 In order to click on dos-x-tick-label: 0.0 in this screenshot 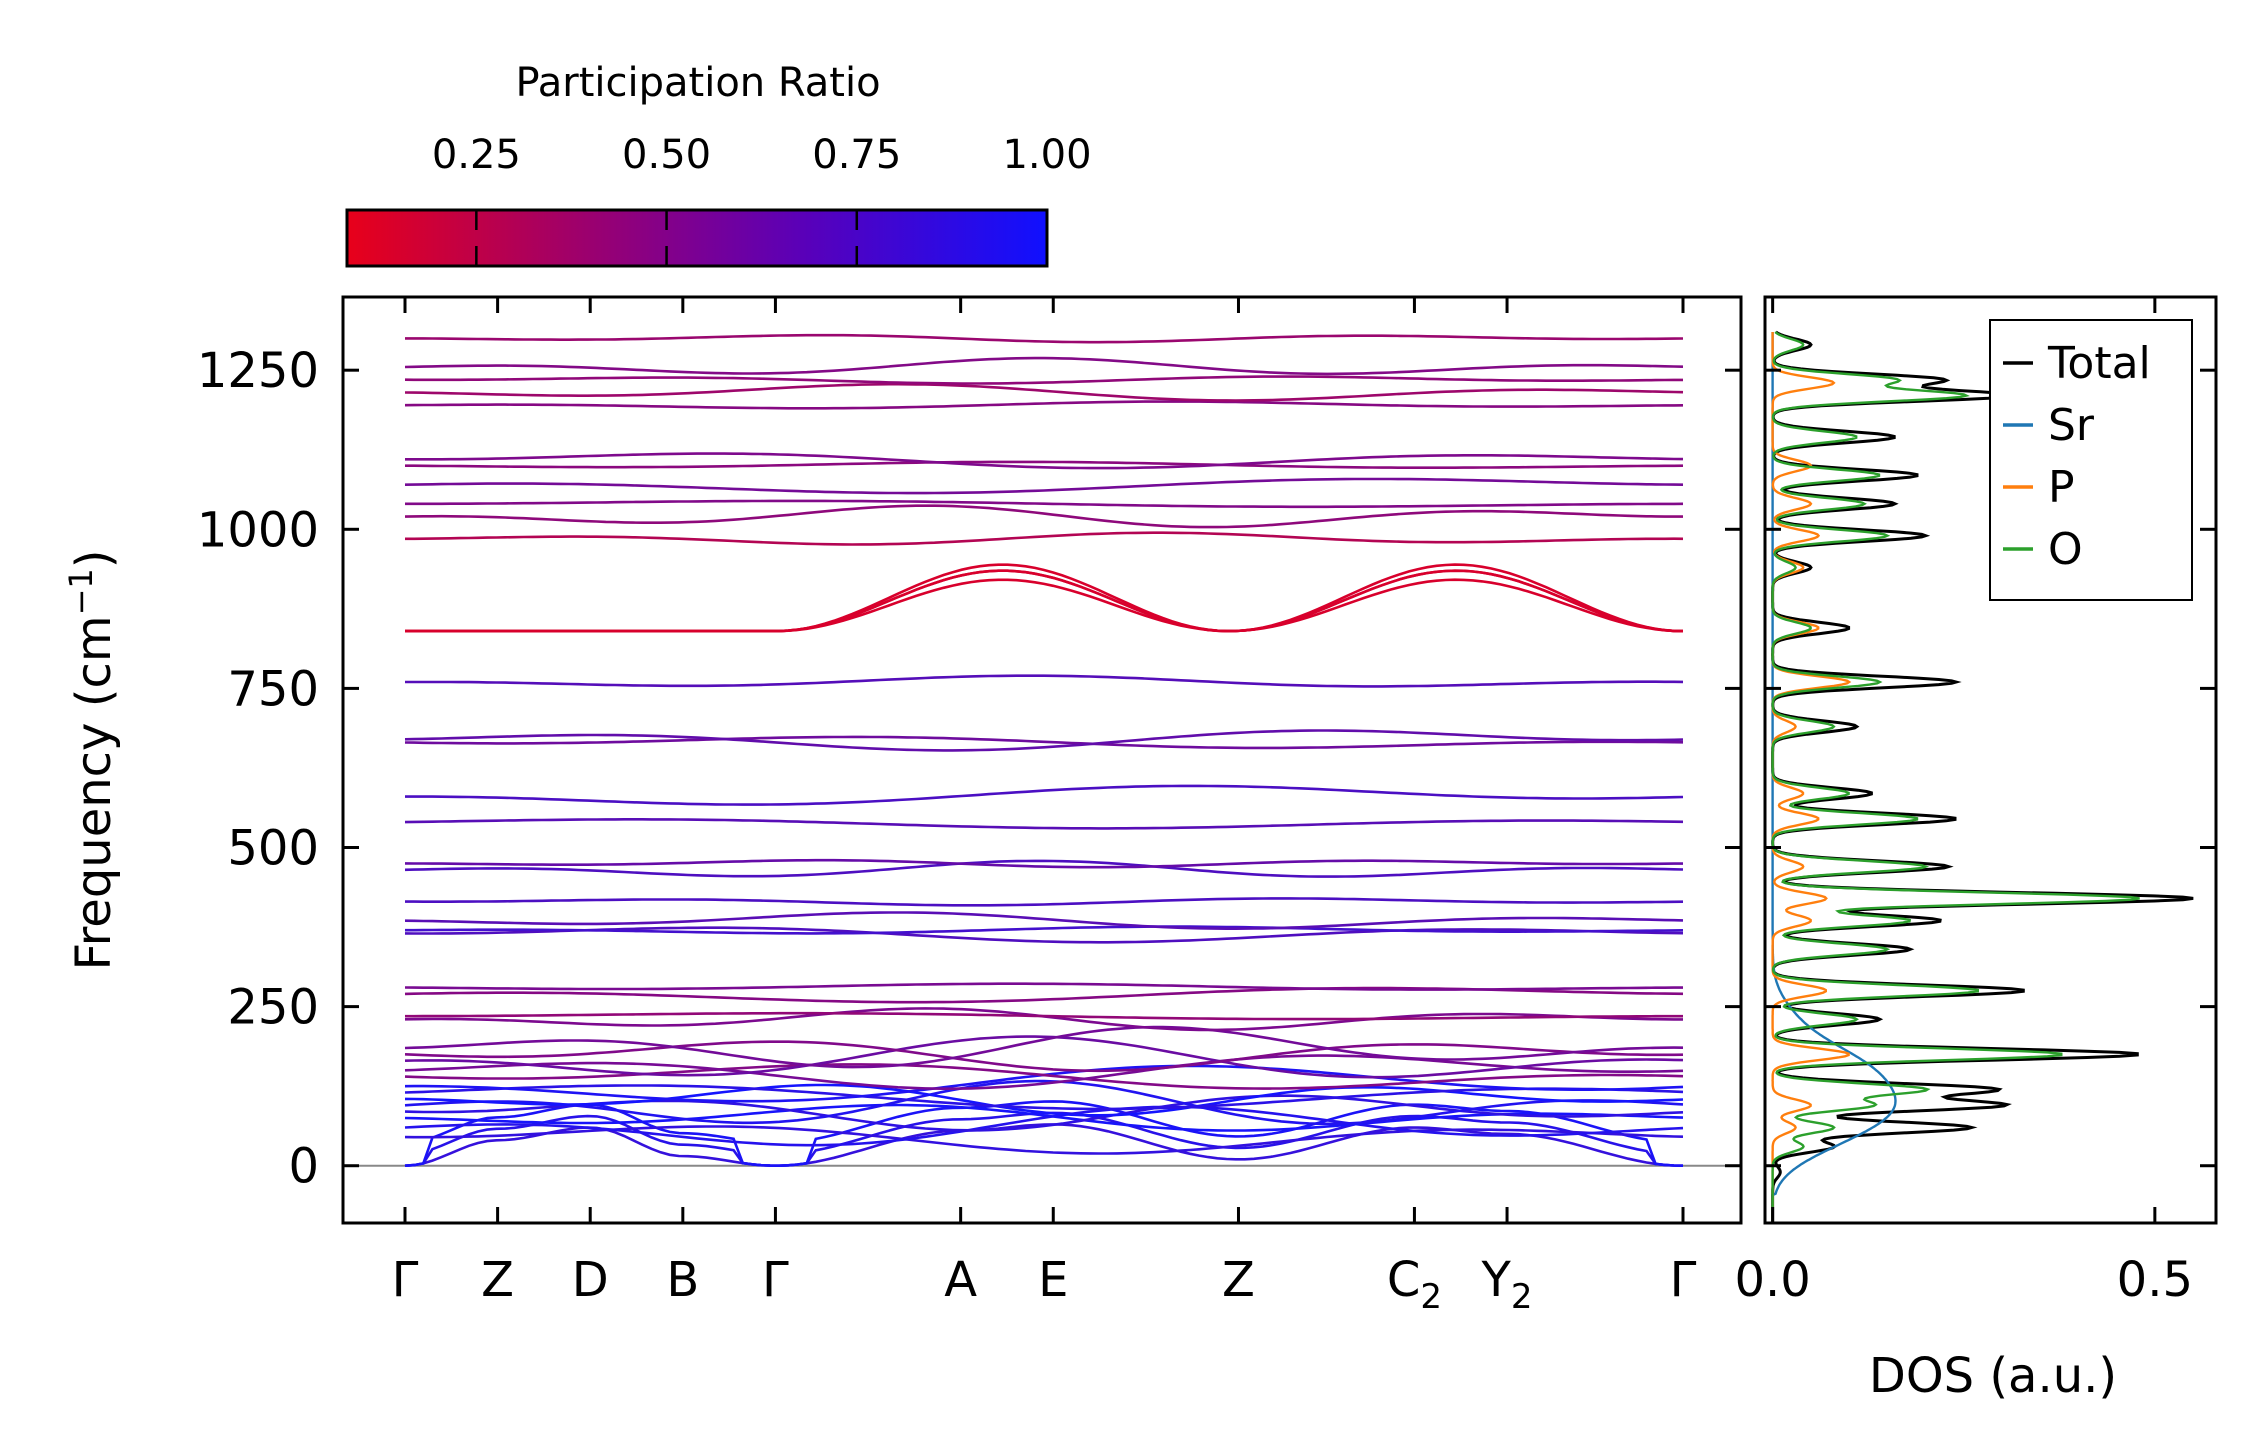, I will do `click(1772, 1280)`.